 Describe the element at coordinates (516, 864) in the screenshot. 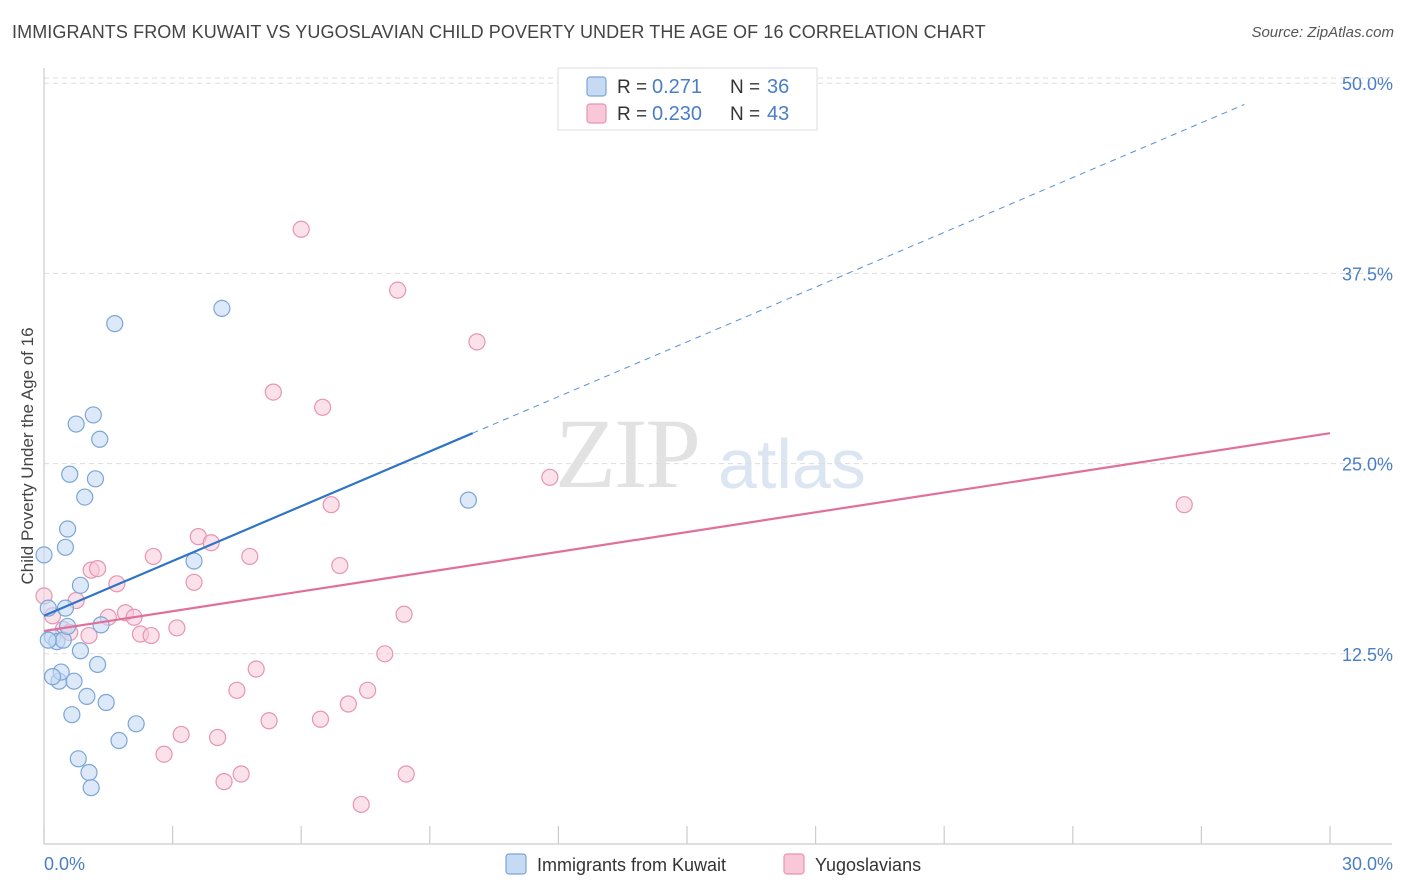

I see `bottom-legend-swatch-kuwait` at that location.